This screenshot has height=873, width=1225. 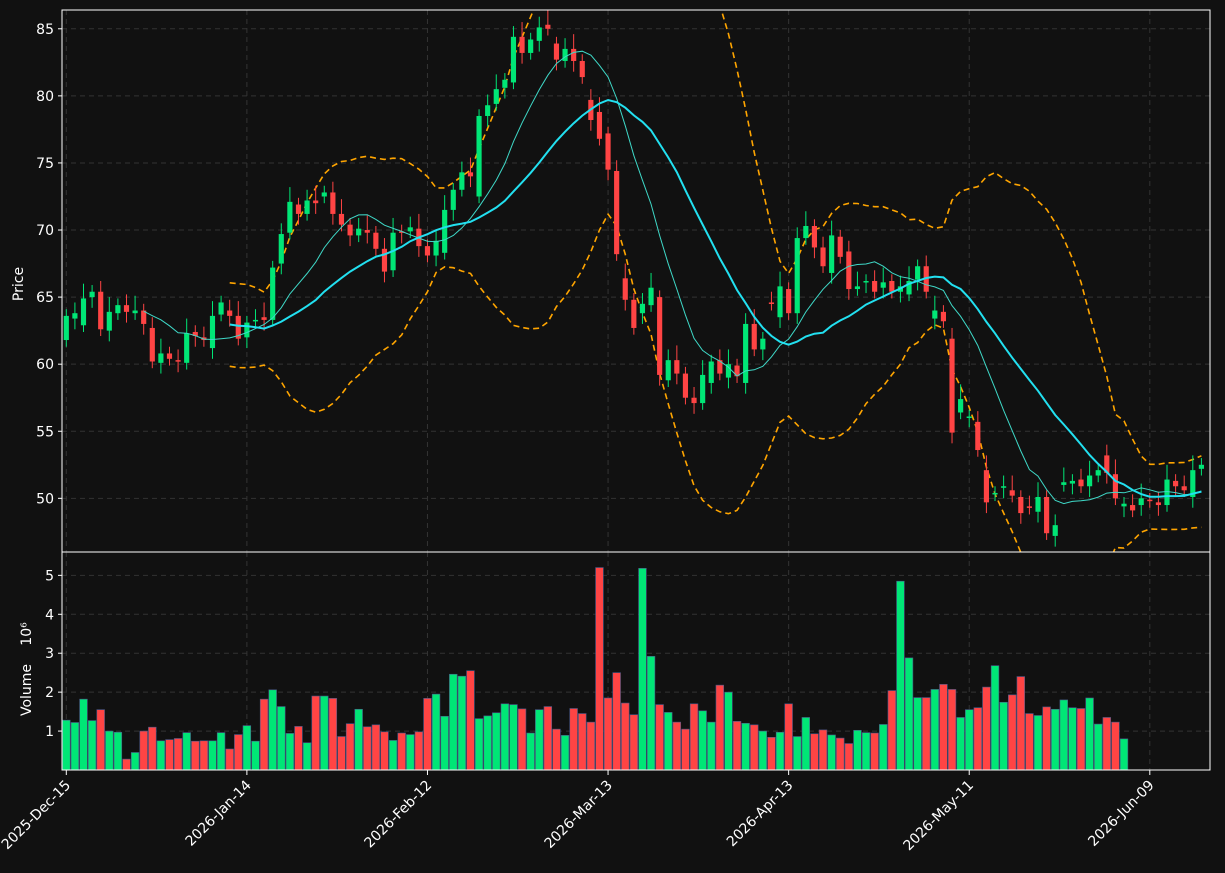 What do you see at coordinates (45, 231) in the screenshot?
I see `price-tick-label: 70` at bounding box center [45, 231].